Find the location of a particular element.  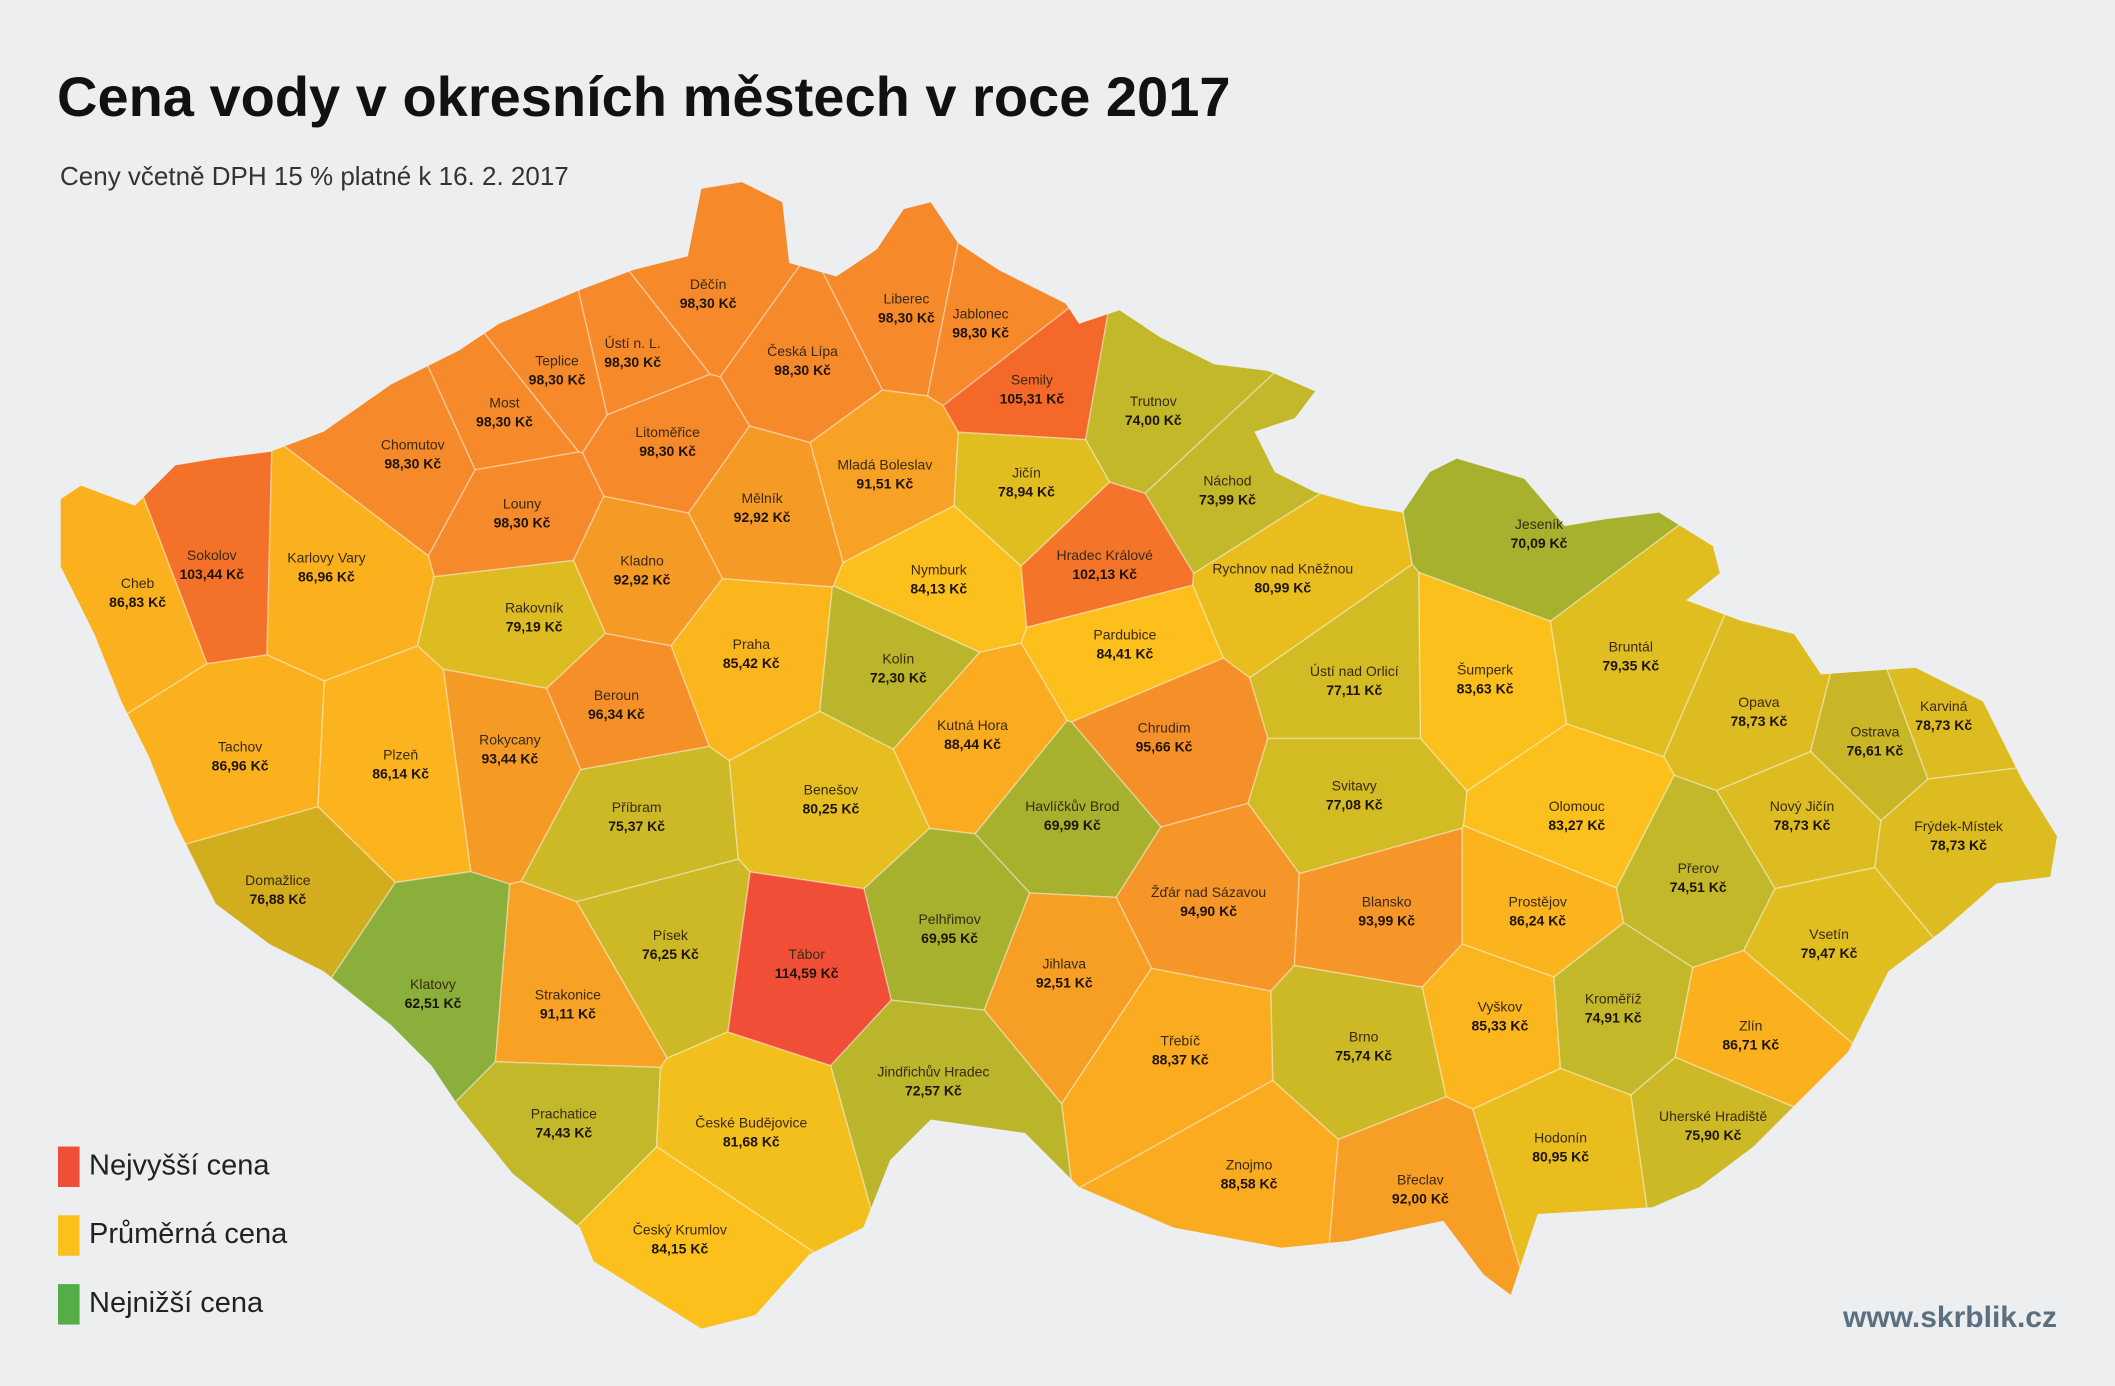

district-name: Opava is located at coordinates (1758, 702).